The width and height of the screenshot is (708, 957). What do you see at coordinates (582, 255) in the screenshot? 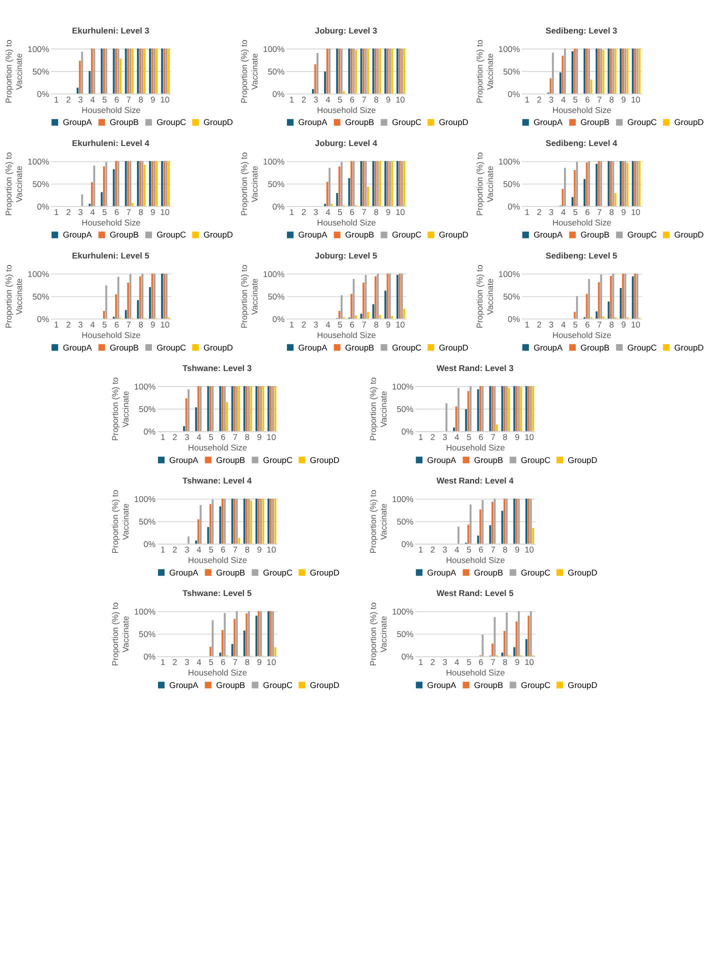
I see `chart-title: Sedibeng: Level 5` at bounding box center [582, 255].